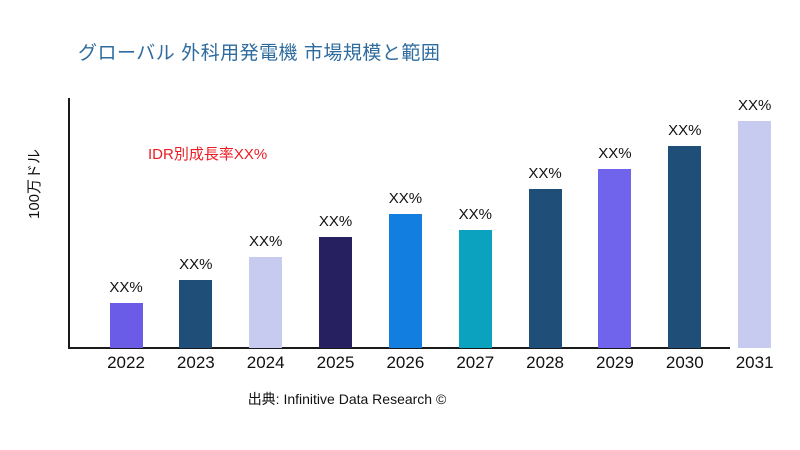 This screenshot has width=800, height=450. What do you see at coordinates (615, 362) in the screenshot?
I see `x-tick-label-2029: 2029` at bounding box center [615, 362].